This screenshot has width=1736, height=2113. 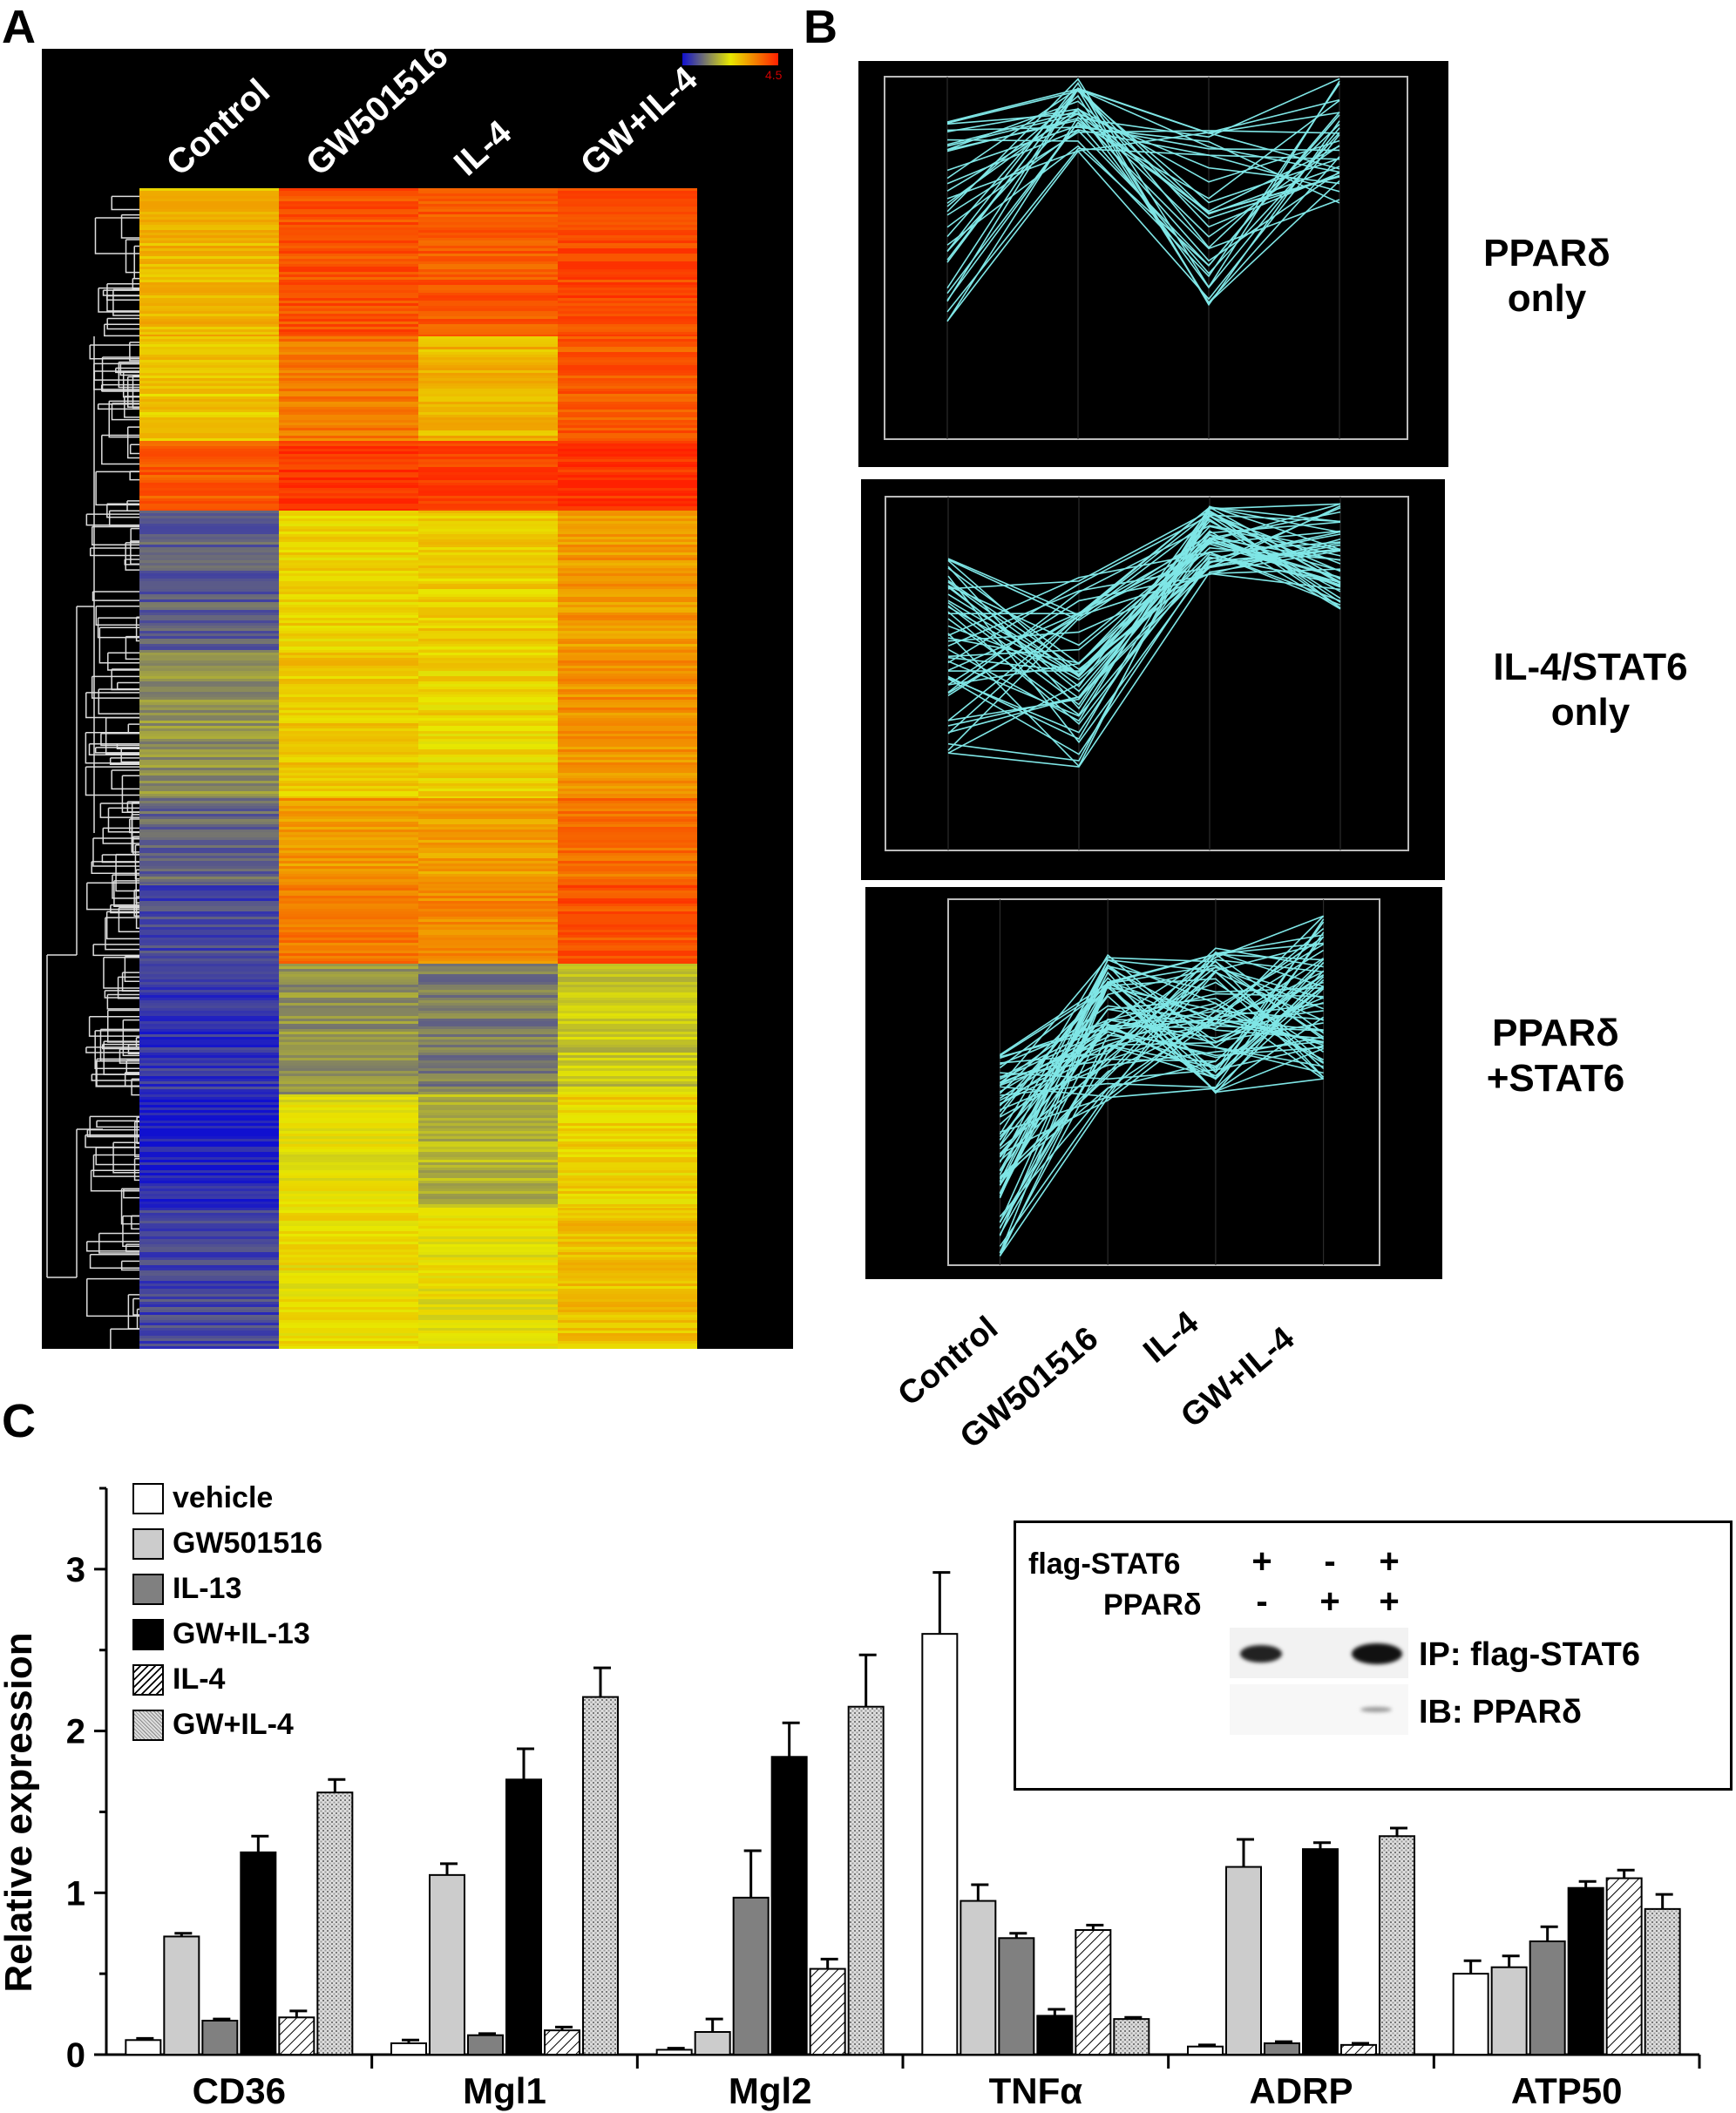 What do you see at coordinates (1590, 690) in the screenshot?
I see `cluster-label-2: IL-4/STAT6 only` at bounding box center [1590, 690].